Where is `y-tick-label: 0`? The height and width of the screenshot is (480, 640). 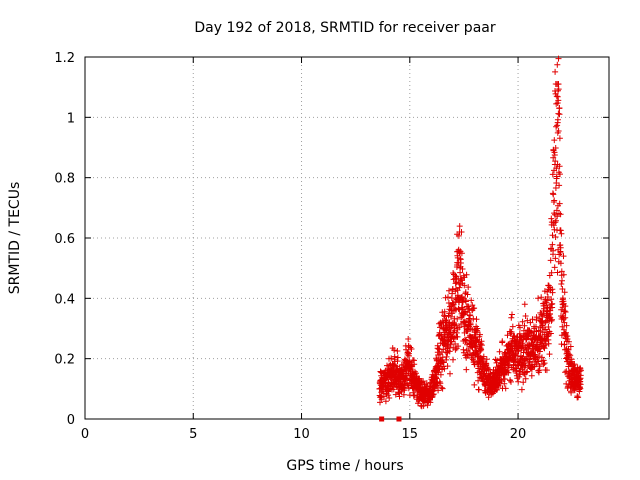 y-tick-label: 0 is located at coordinates (71, 420).